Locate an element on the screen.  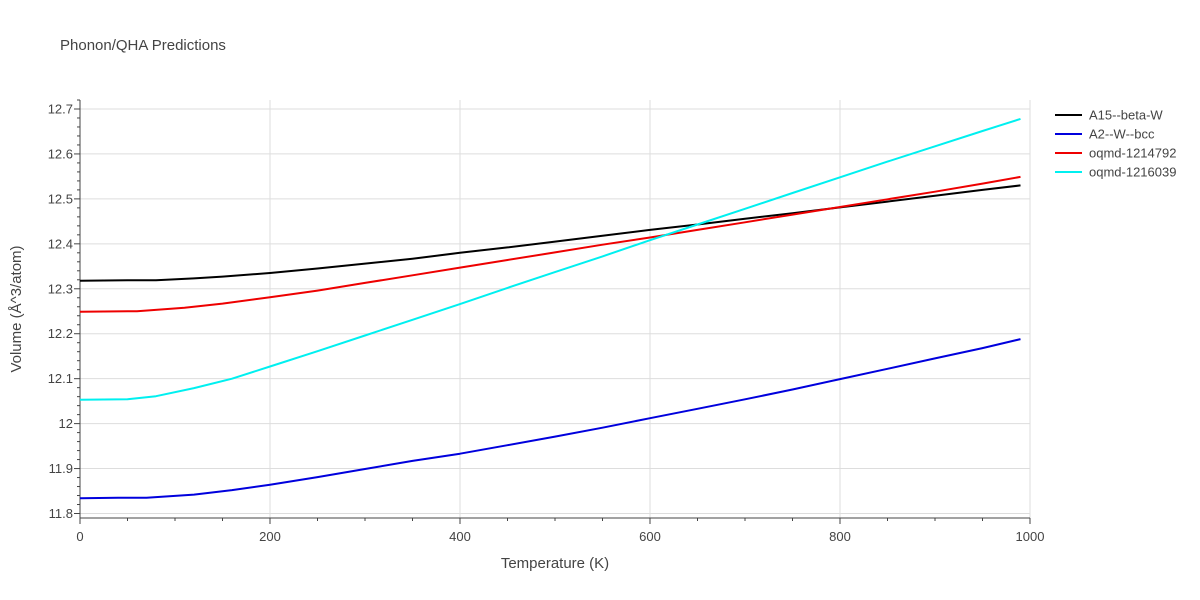
y-tick-label: 12.4 is located at coordinates (60, 243).